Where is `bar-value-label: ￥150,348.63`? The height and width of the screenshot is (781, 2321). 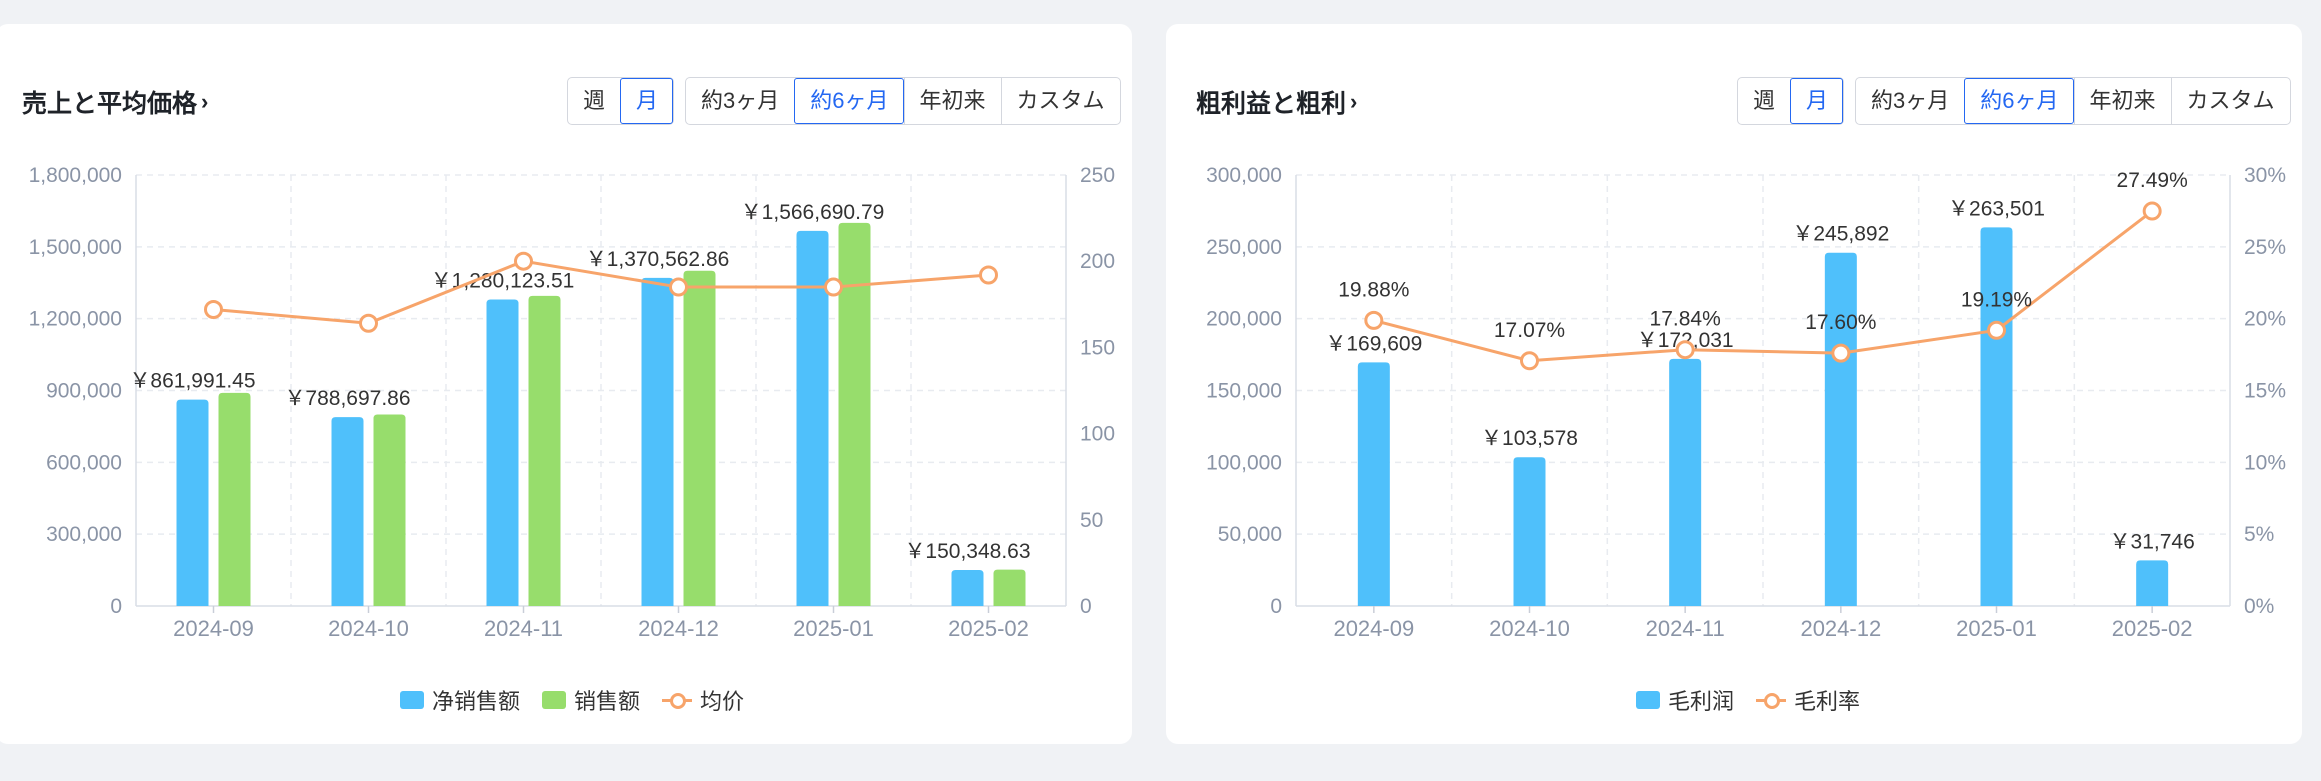 bar-value-label: ￥150,348.63 is located at coordinates (967, 551).